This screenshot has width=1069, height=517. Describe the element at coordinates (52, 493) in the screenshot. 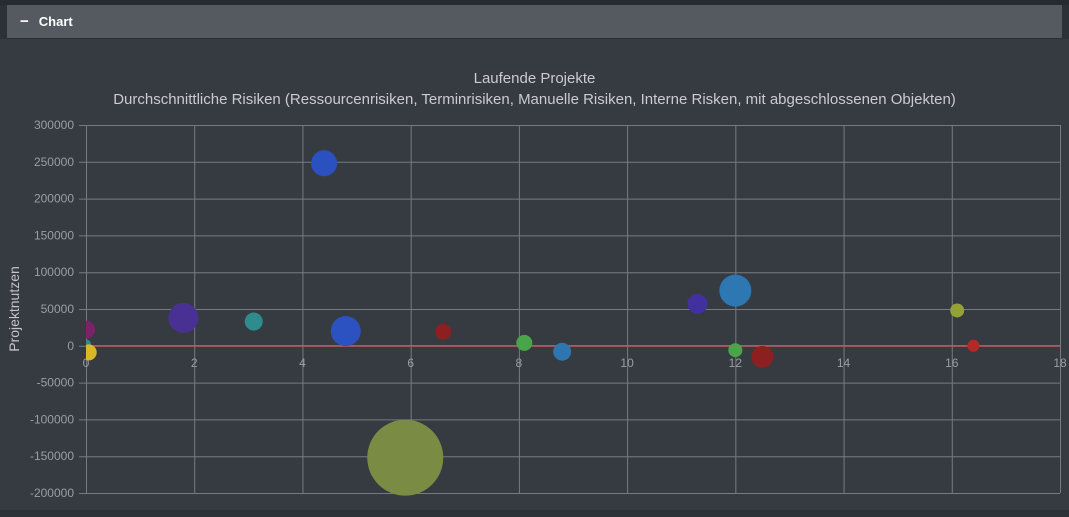

I see `y-tick-label: -200000` at that location.